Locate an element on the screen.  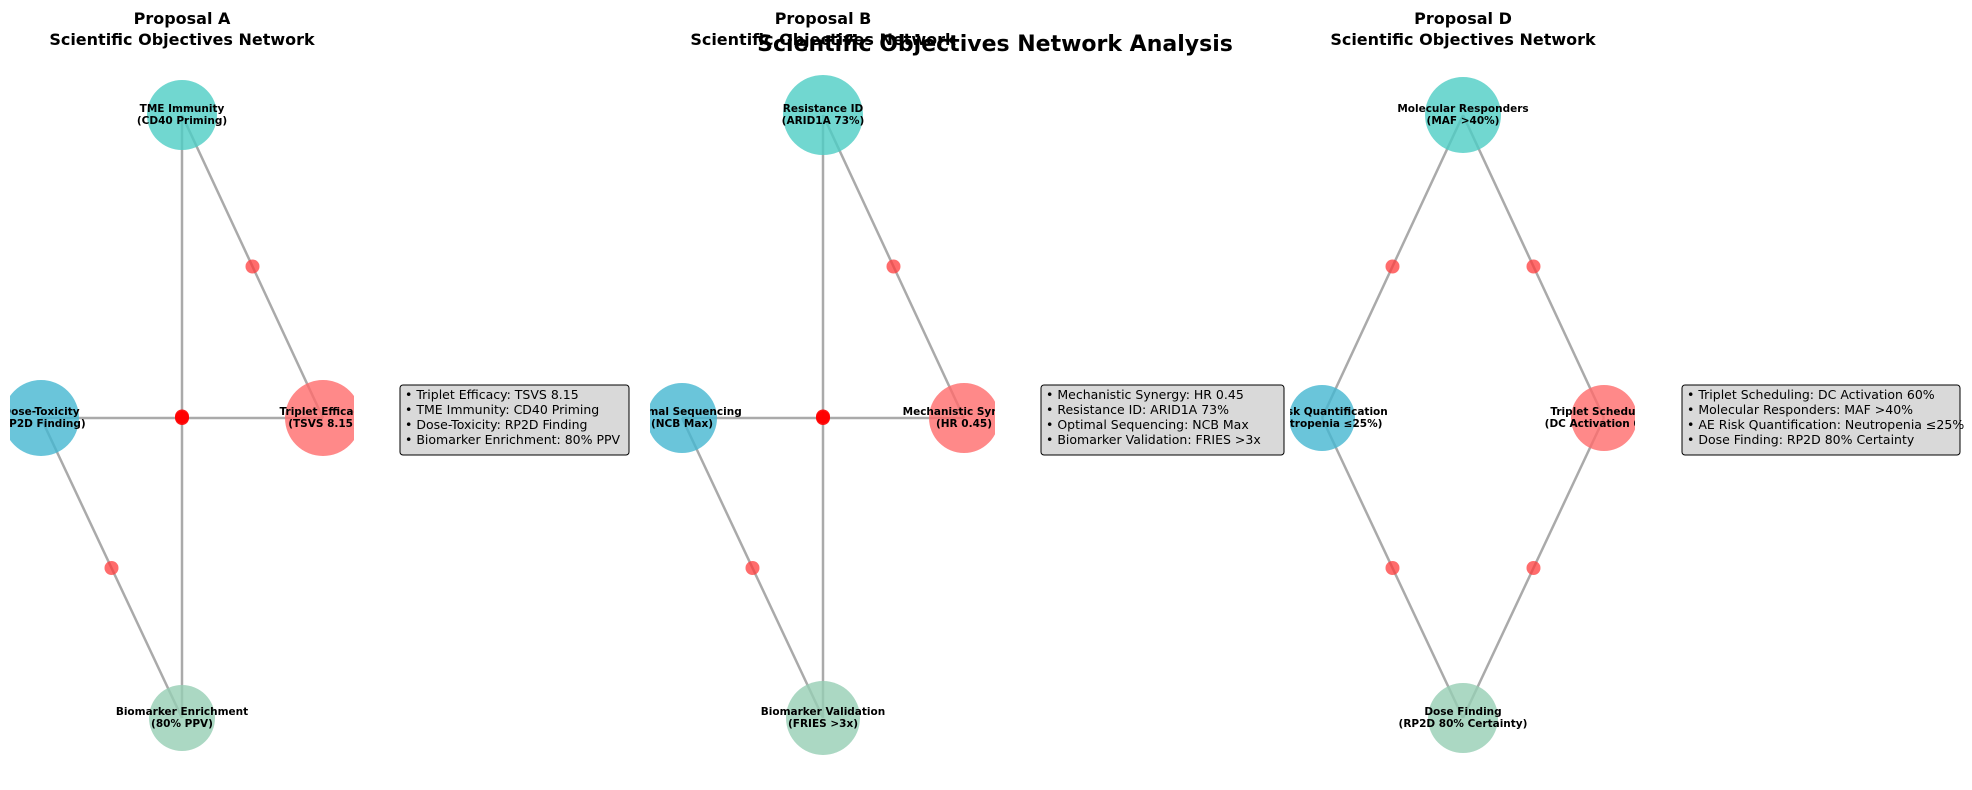
legend-line: • Molecular Responders: MAF >40% is located at coordinates (1800, 409).